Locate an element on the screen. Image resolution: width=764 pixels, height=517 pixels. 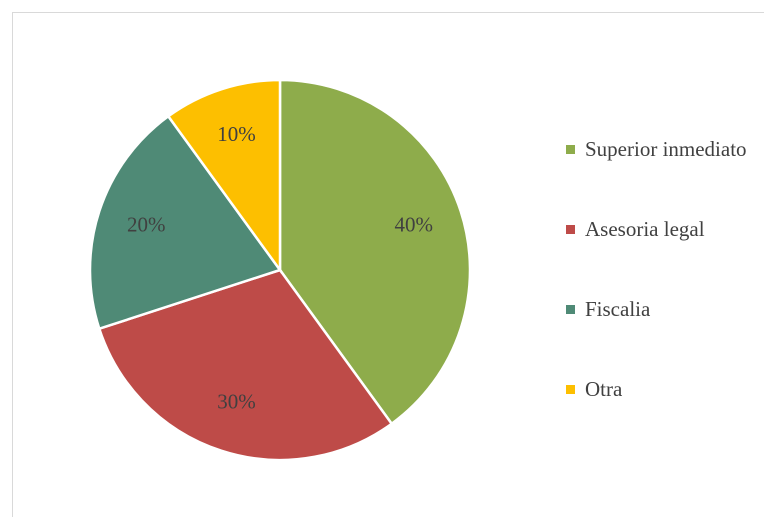
legend-label: Asesoria legal is located at coordinates (645, 229).